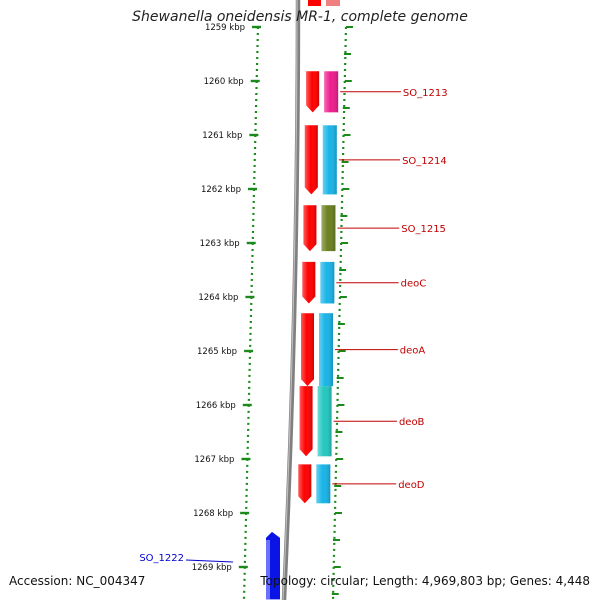 The image size is (600, 600). Describe the element at coordinates (413, 351) in the screenshot. I see `gene-label: deoA` at that location.